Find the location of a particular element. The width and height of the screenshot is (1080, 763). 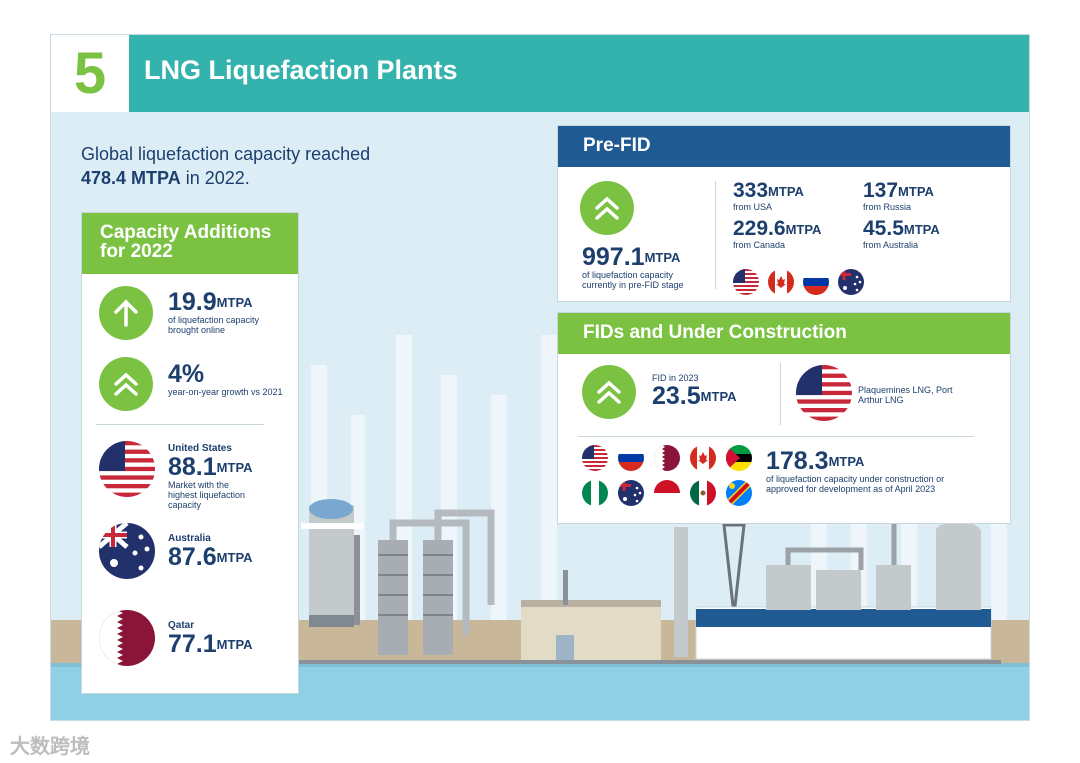

fid-2023-value: 23.5 is located at coordinates (676, 396).